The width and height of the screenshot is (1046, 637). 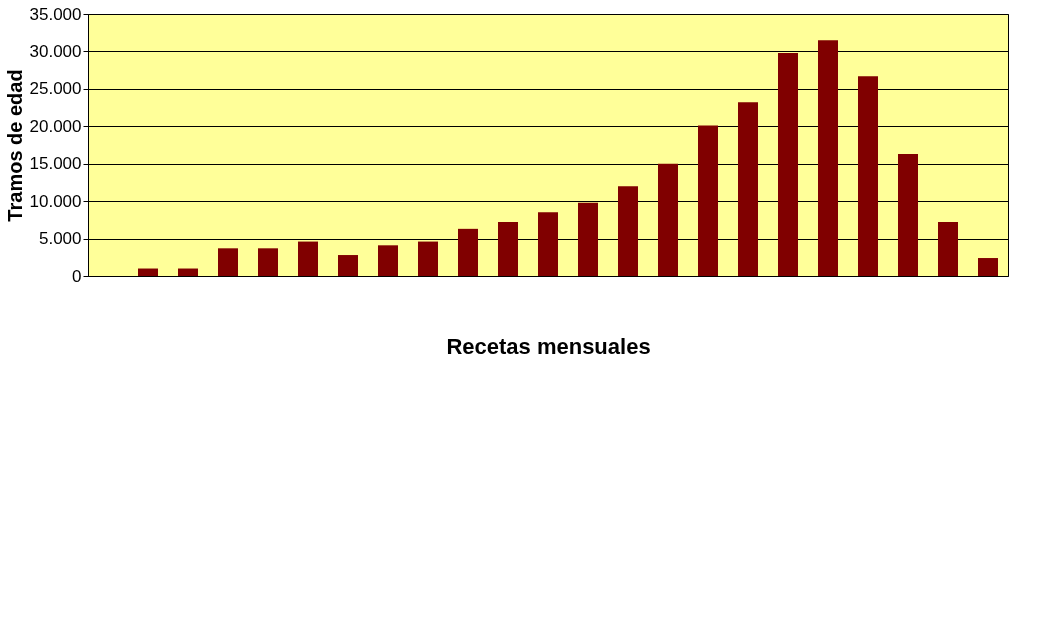 What do you see at coordinates (55, 89) in the screenshot?
I see `y-tick-label: 25.000` at bounding box center [55, 89].